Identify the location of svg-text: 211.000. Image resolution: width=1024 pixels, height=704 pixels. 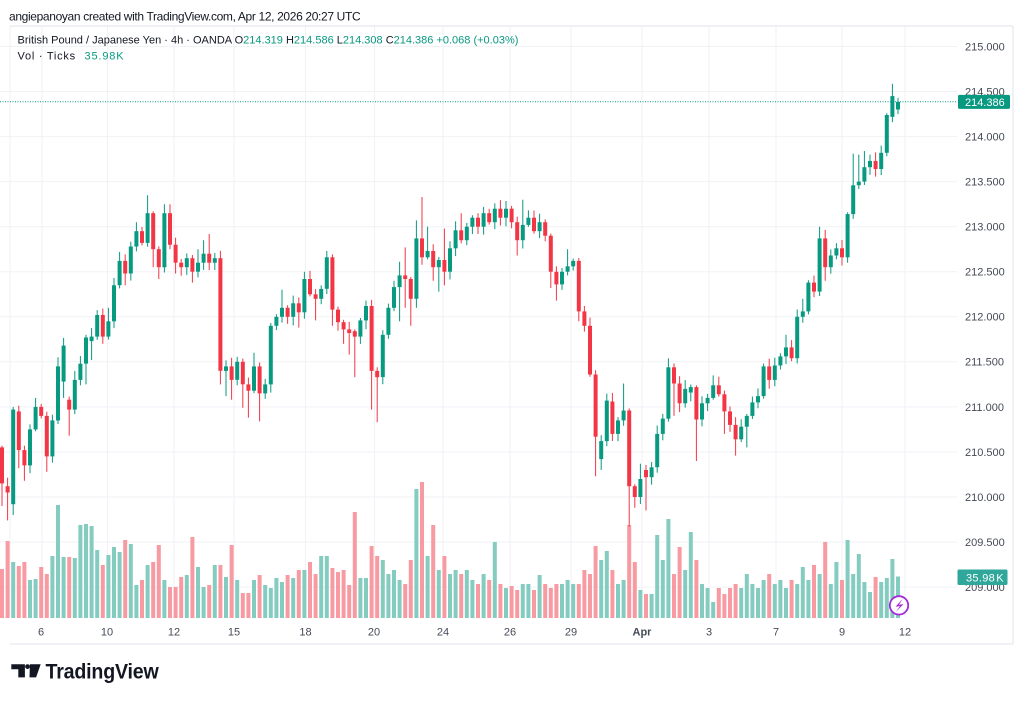
(984, 408).